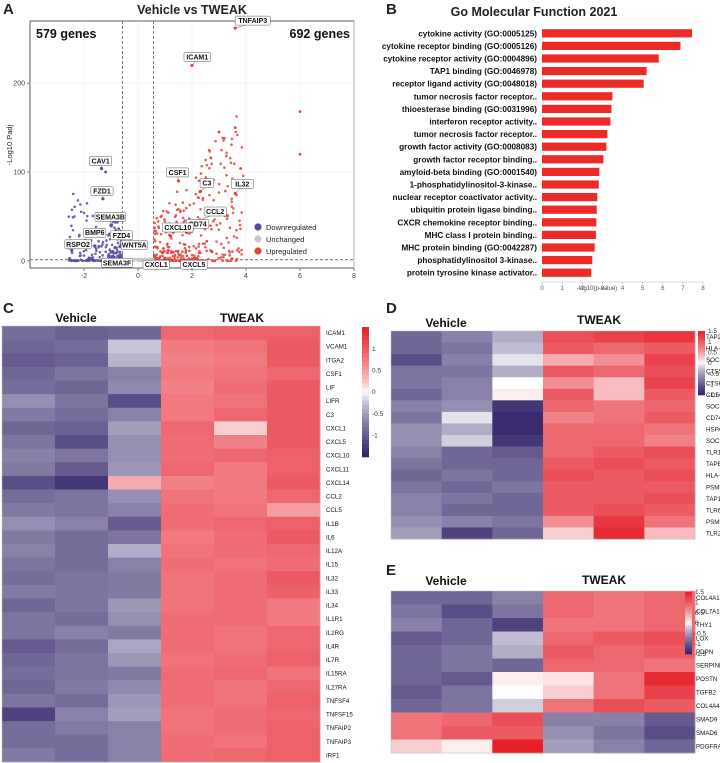 The width and height of the screenshot is (720, 763). Describe the element at coordinates (683, 289) in the screenshot. I see `go-tick-label: 7` at that location.